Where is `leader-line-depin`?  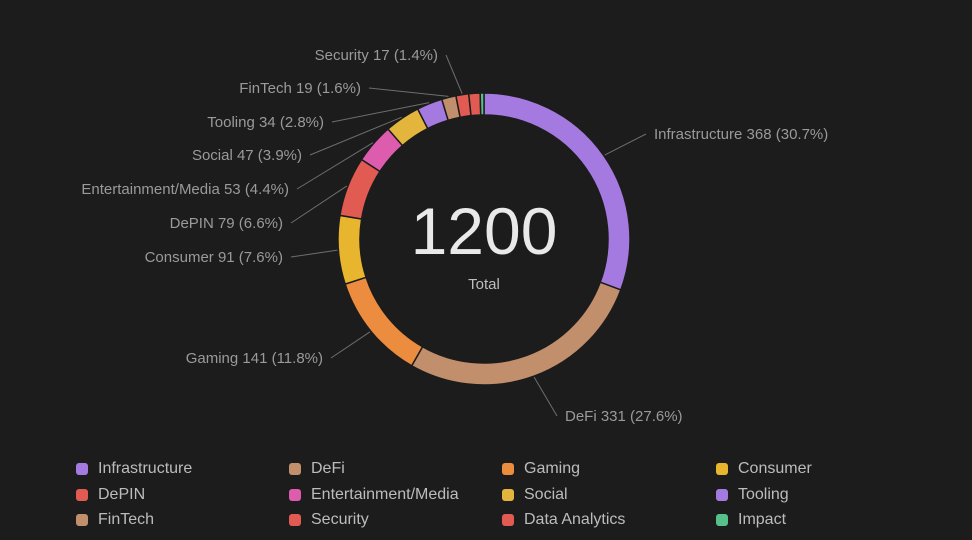 leader-line-depin is located at coordinates (319, 204).